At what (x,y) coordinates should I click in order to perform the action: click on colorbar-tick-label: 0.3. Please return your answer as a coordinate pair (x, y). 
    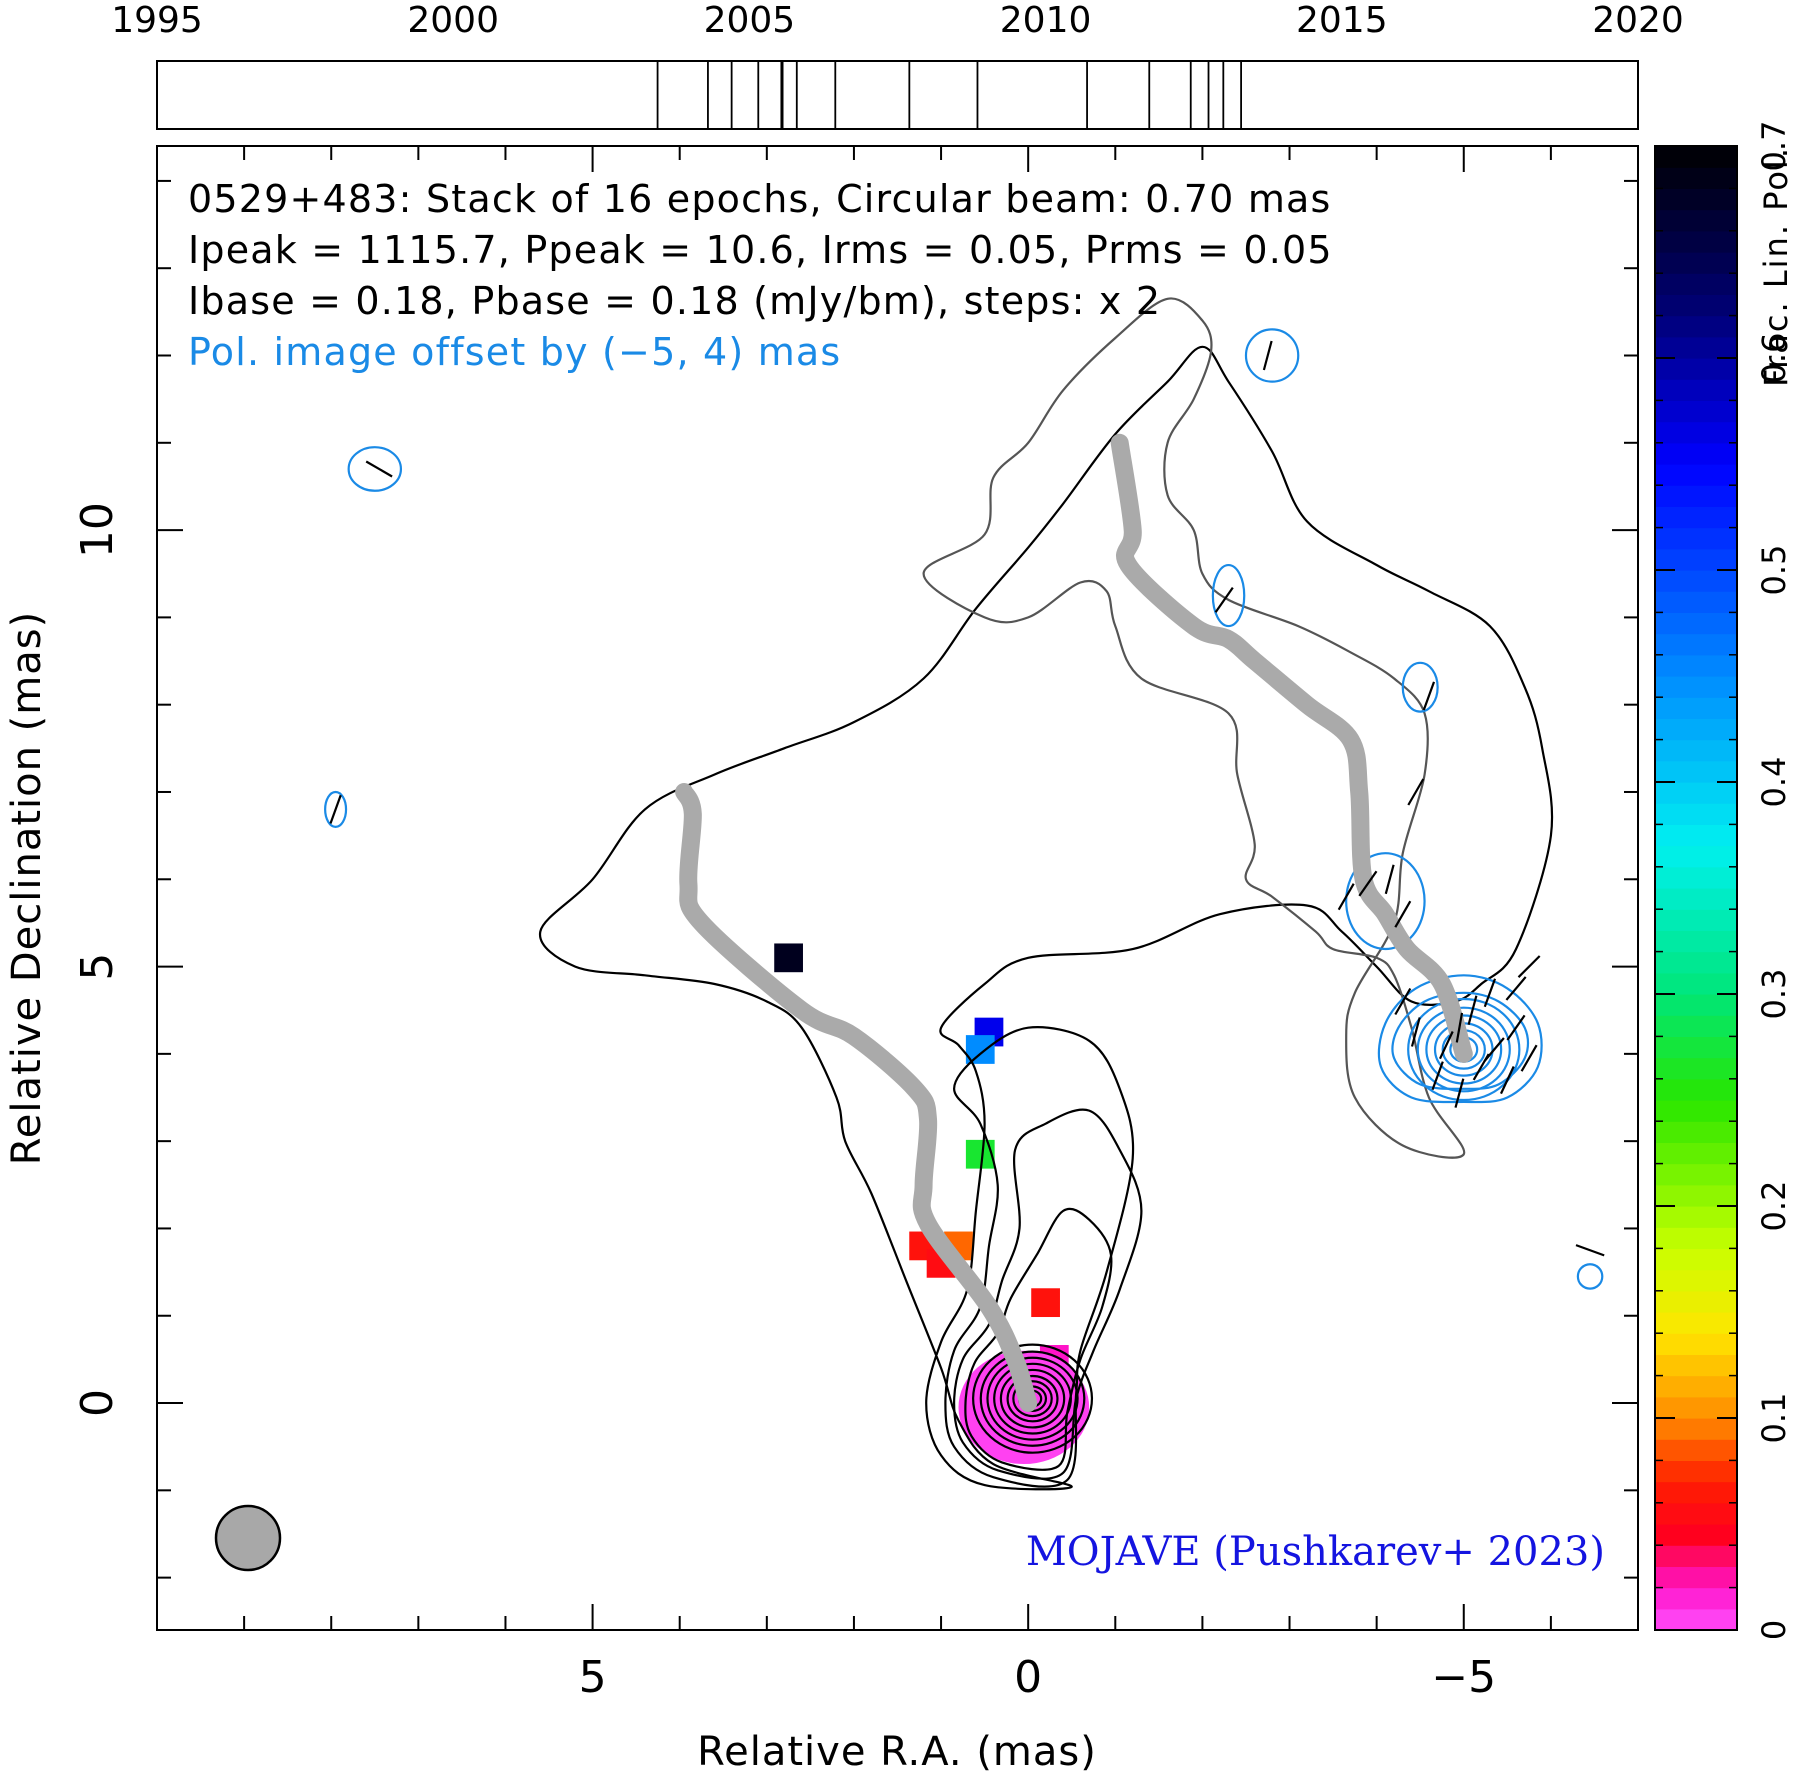
    Looking at the image, I should click on (1774, 994).